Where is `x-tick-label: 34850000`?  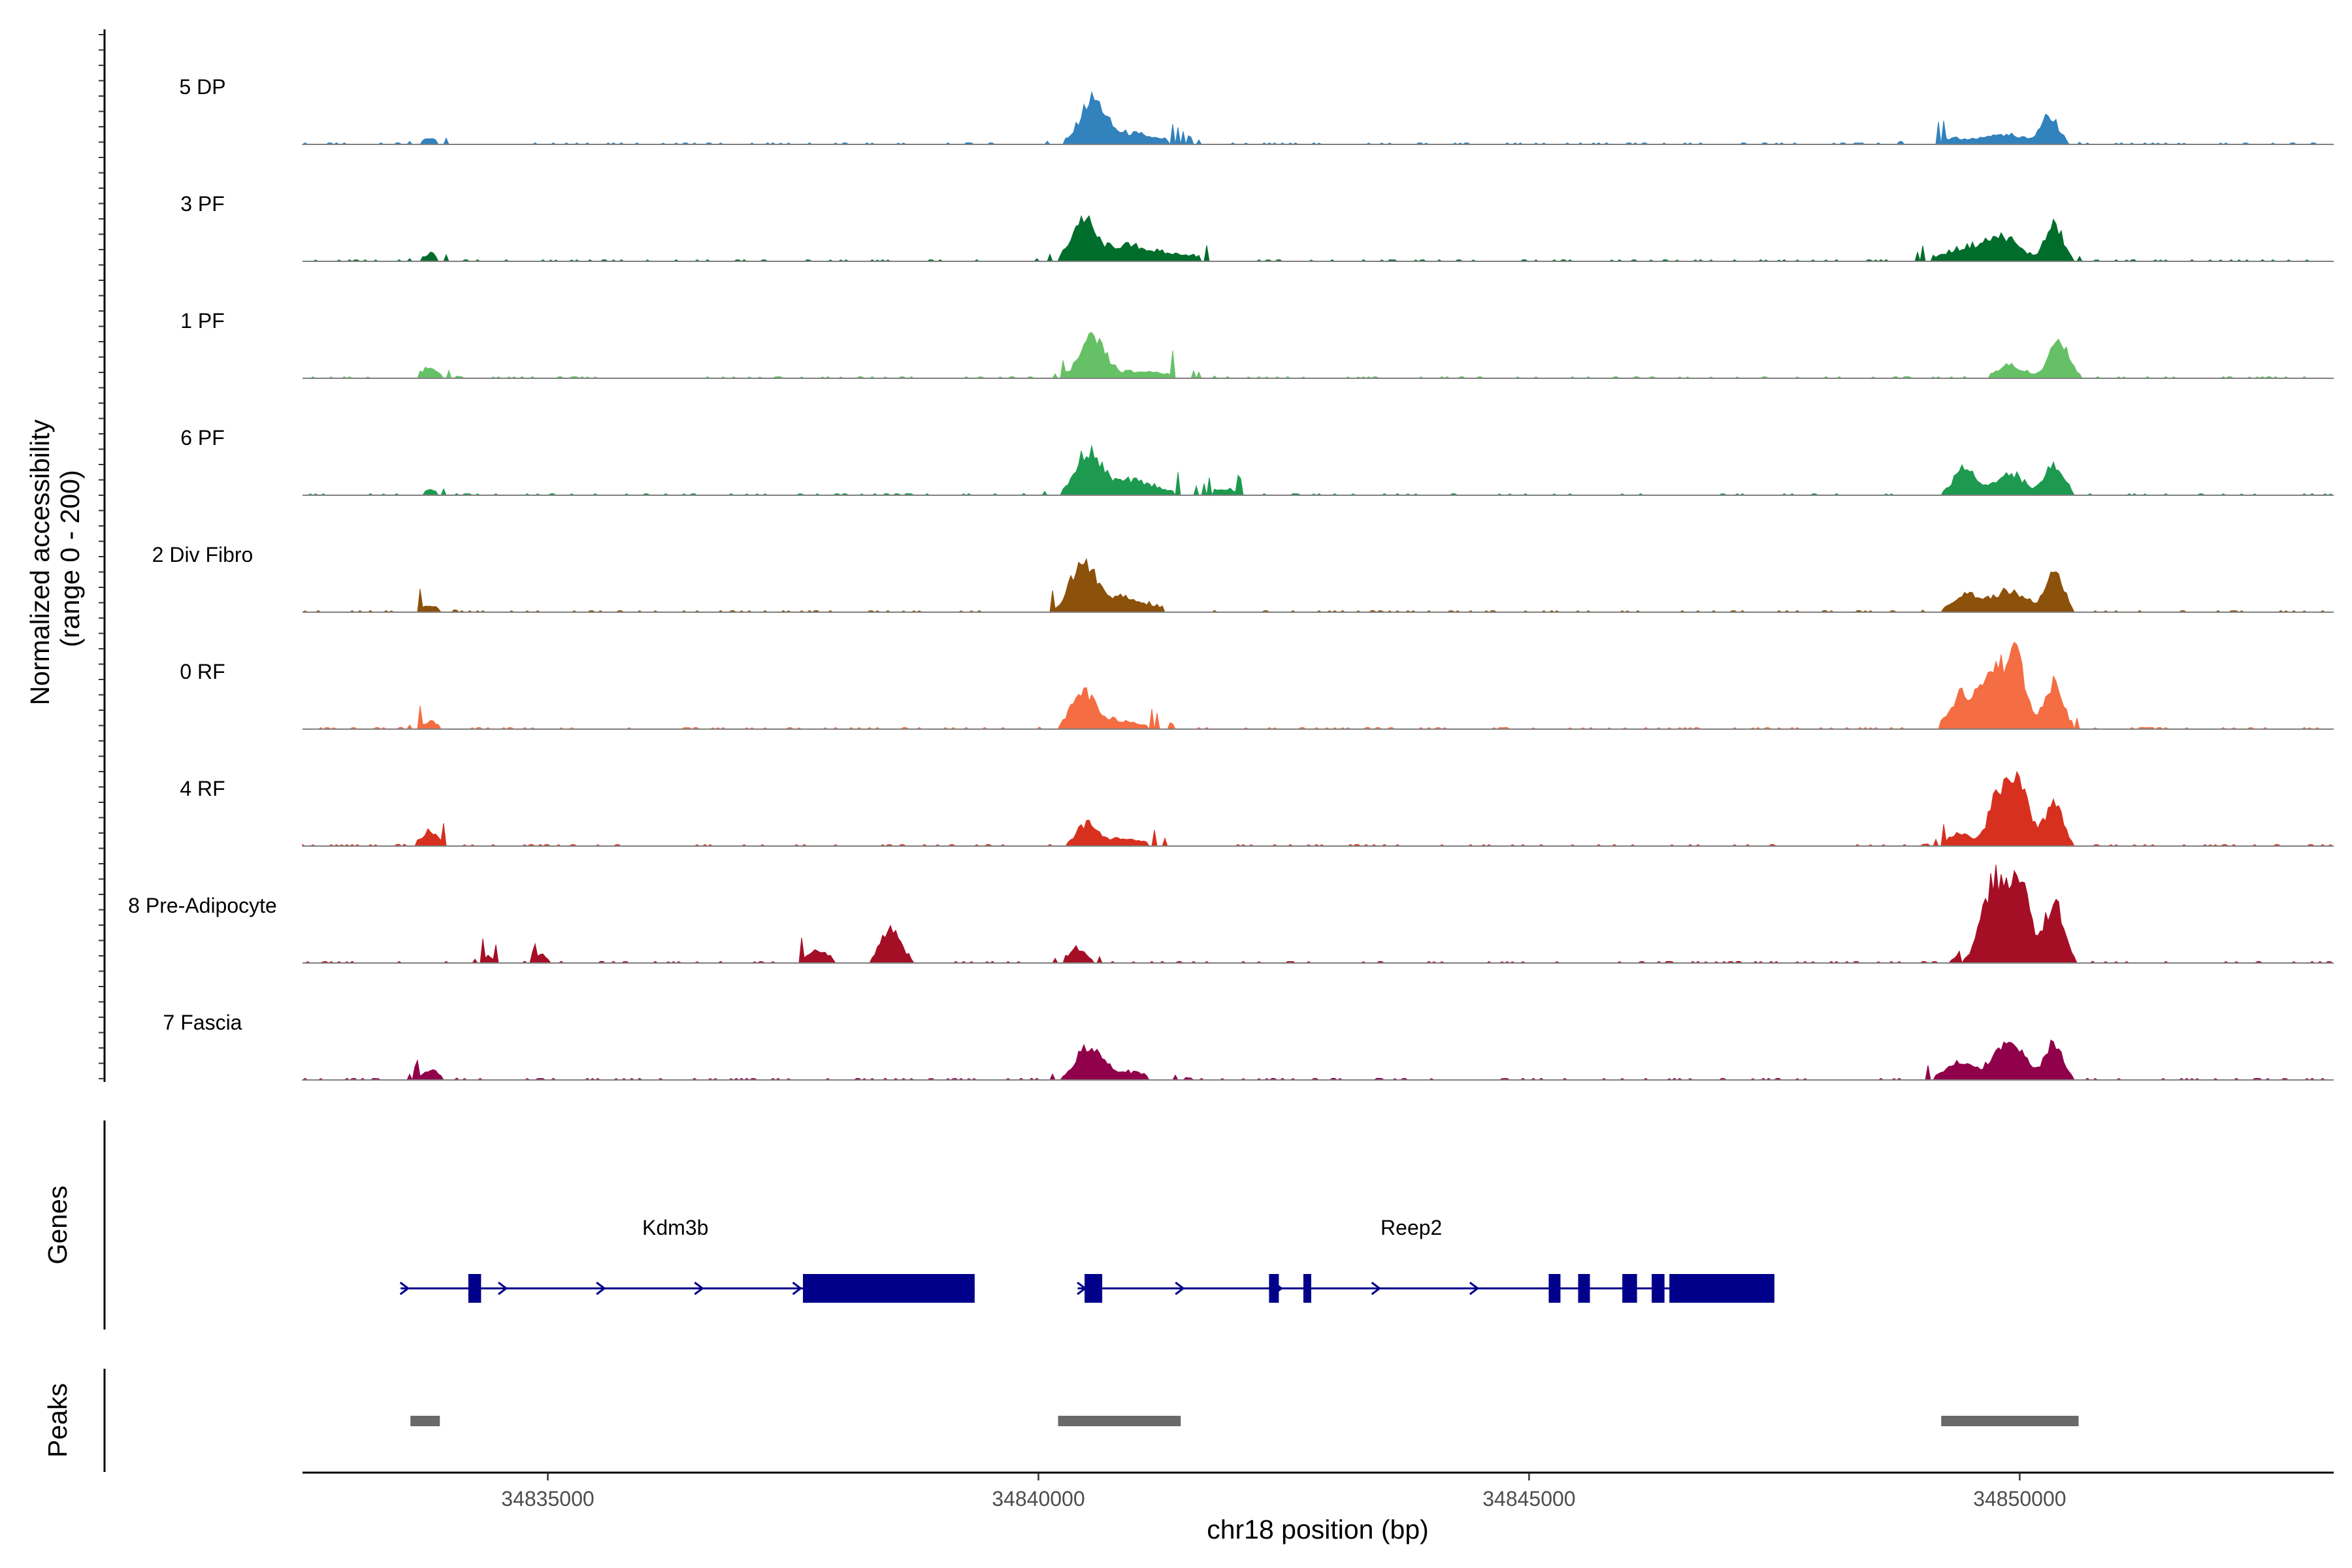 x-tick-label: 34850000 is located at coordinates (2019, 1499).